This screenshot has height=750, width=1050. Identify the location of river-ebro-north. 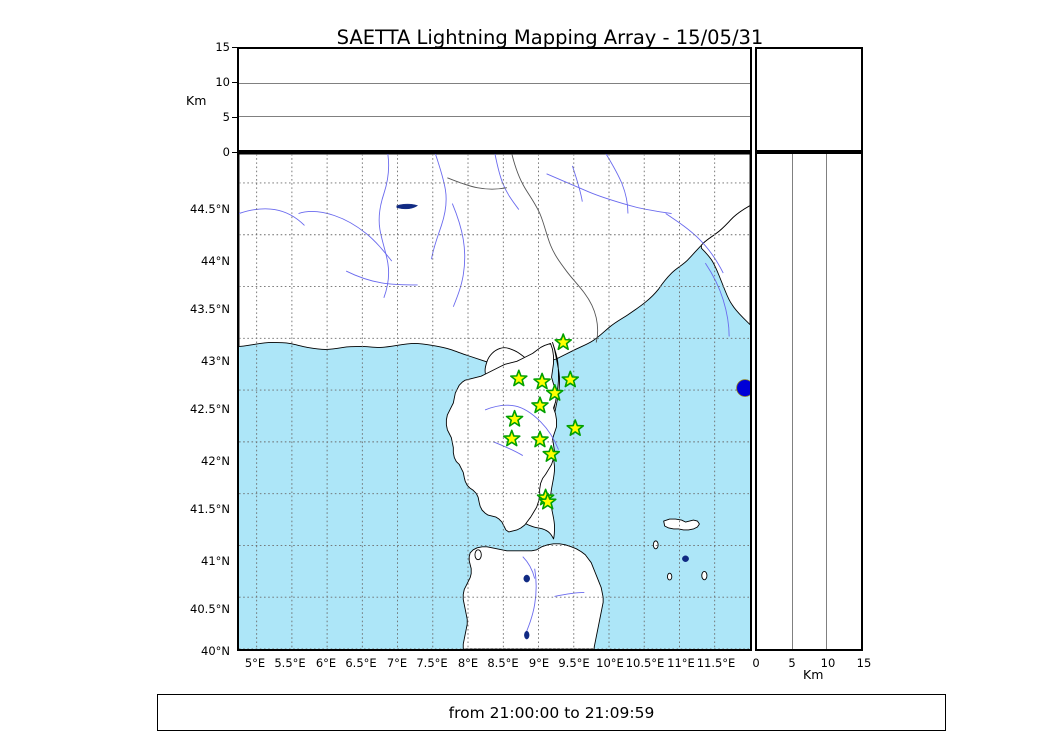
(272, 217).